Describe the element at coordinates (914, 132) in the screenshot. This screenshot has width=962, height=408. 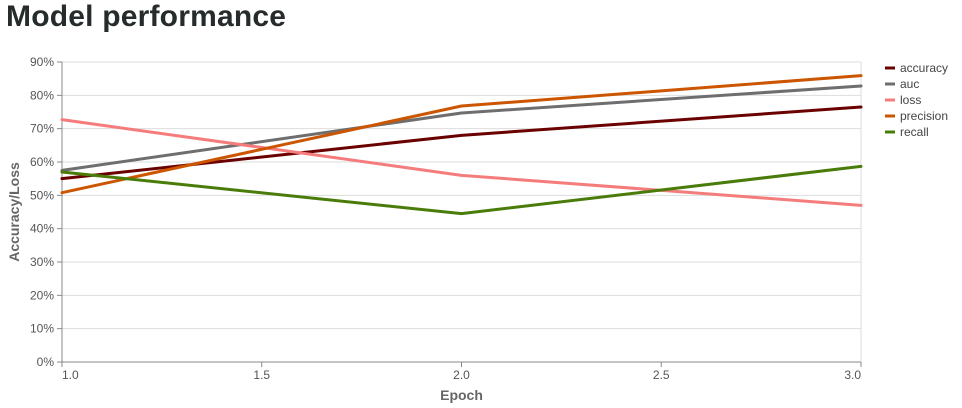
I see `legend-label-recall: recall` at that location.